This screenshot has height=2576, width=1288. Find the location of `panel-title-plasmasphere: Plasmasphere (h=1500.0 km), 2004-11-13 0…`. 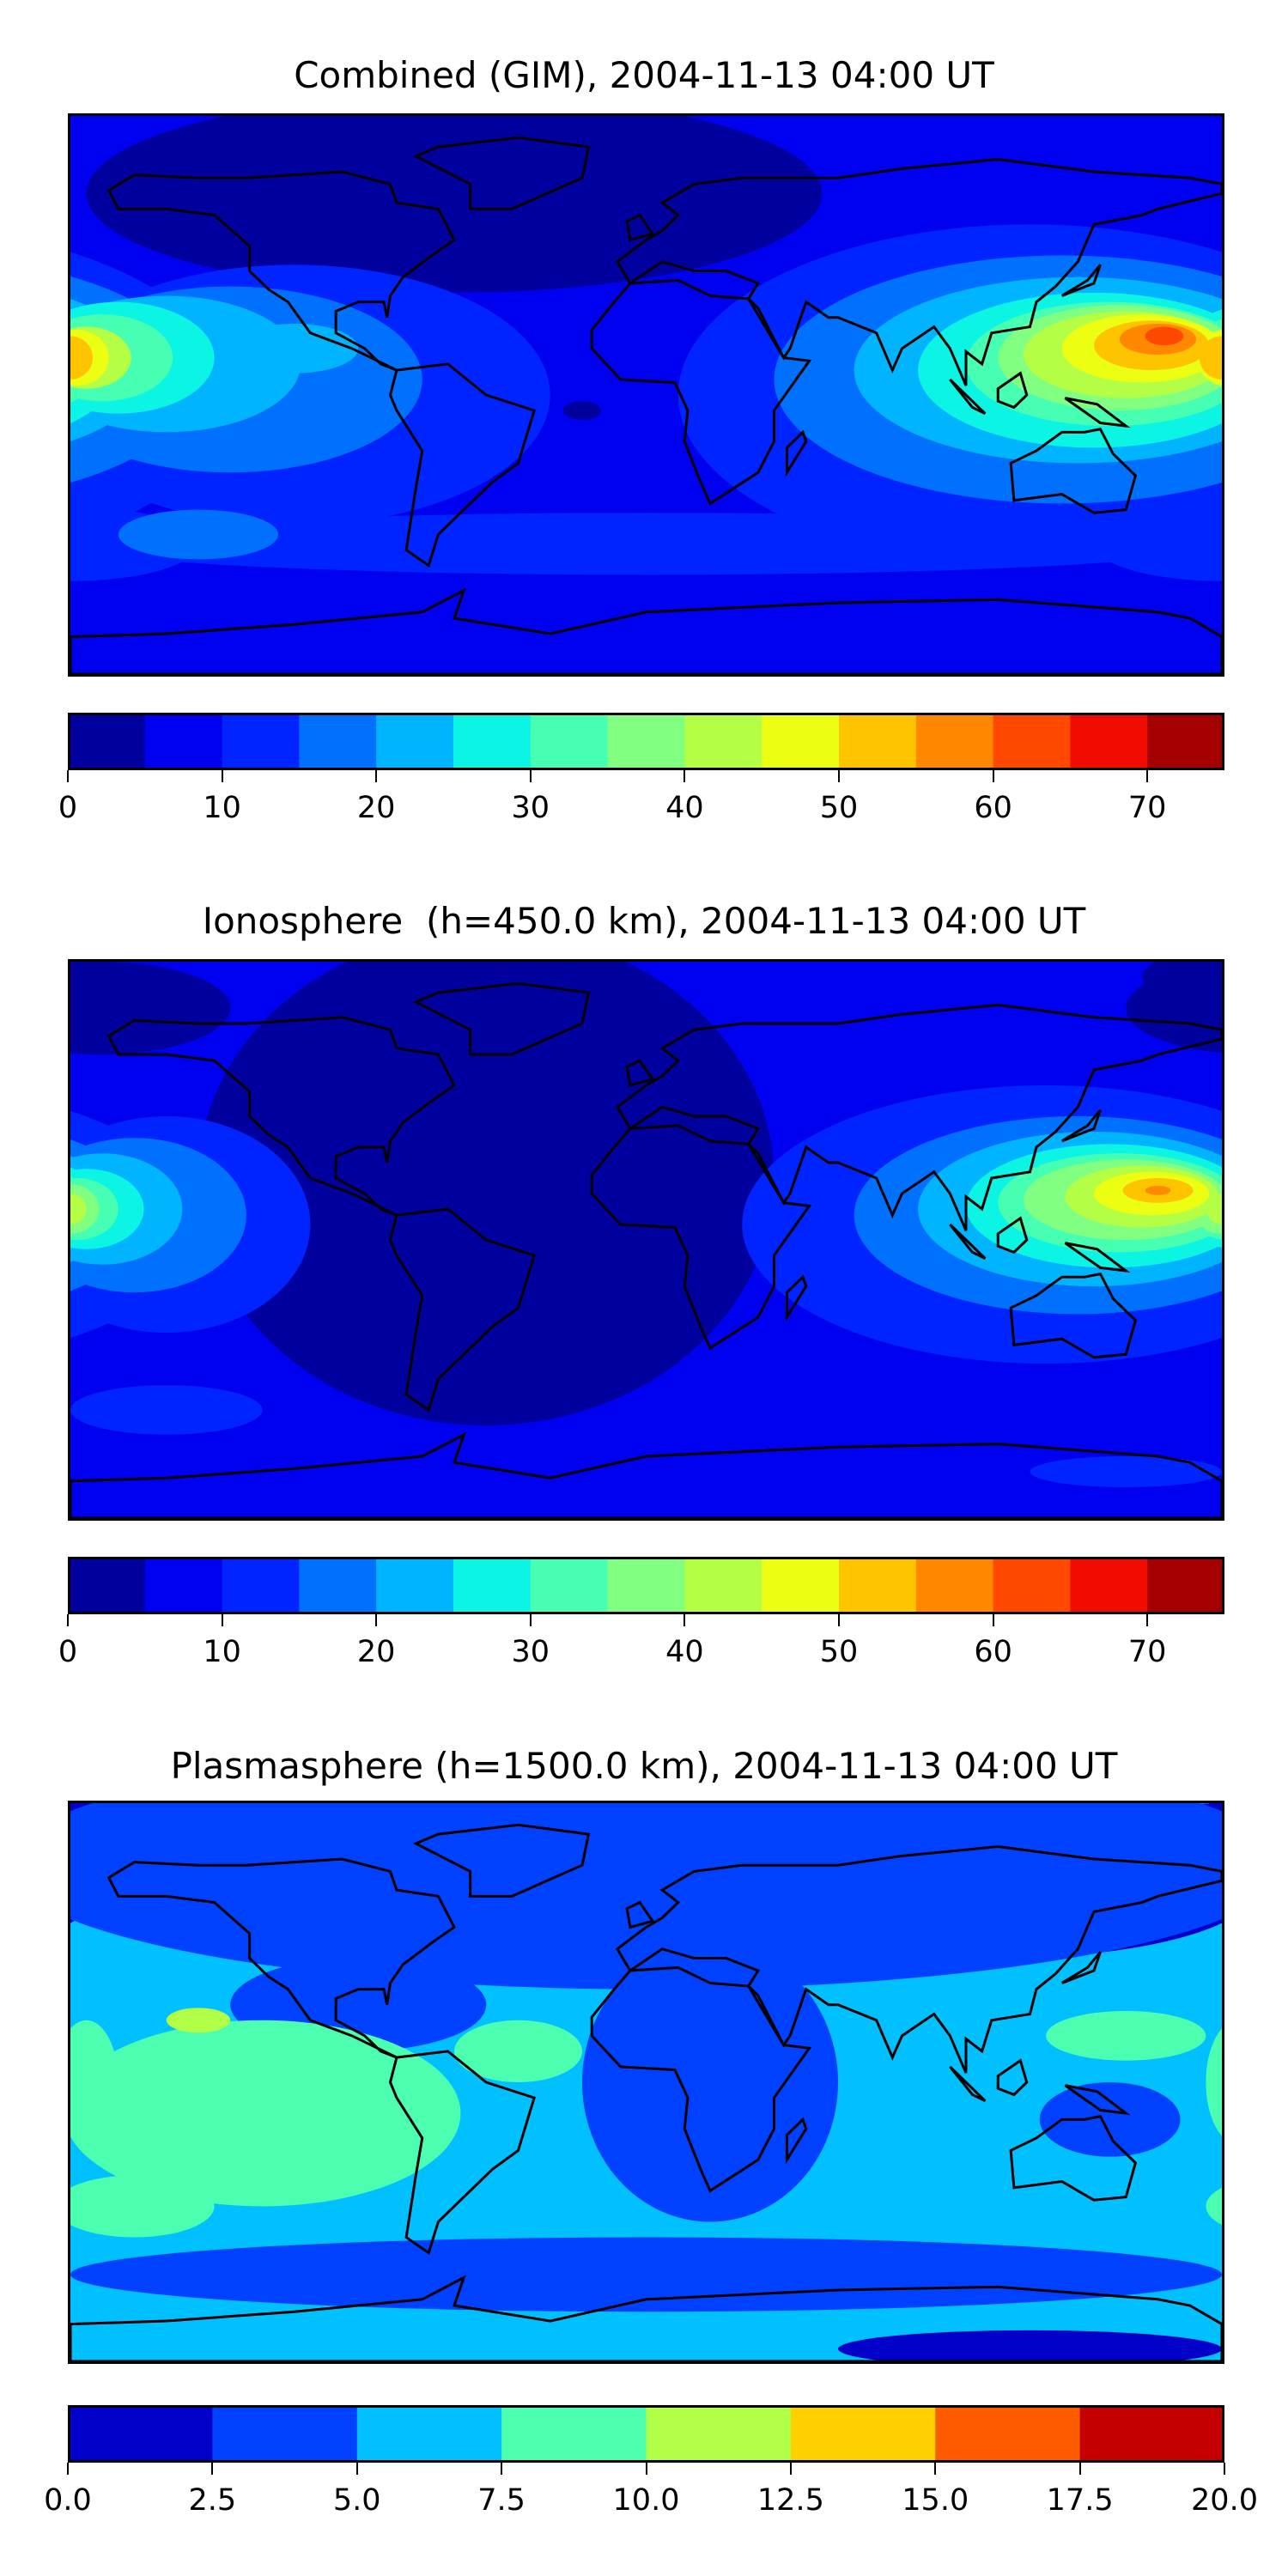

panel-title-plasmasphere: Plasmasphere (h=1500.0 km), 2004-11-13 0… is located at coordinates (644, 1766).